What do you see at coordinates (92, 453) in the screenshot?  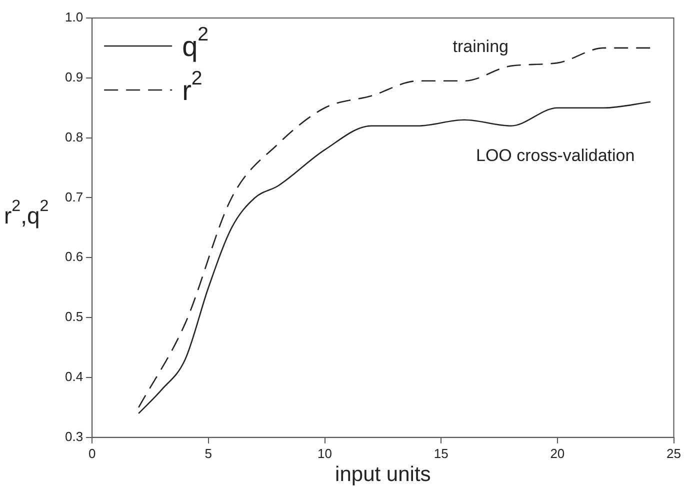 I see `x-tick-label: 0` at bounding box center [92, 453].